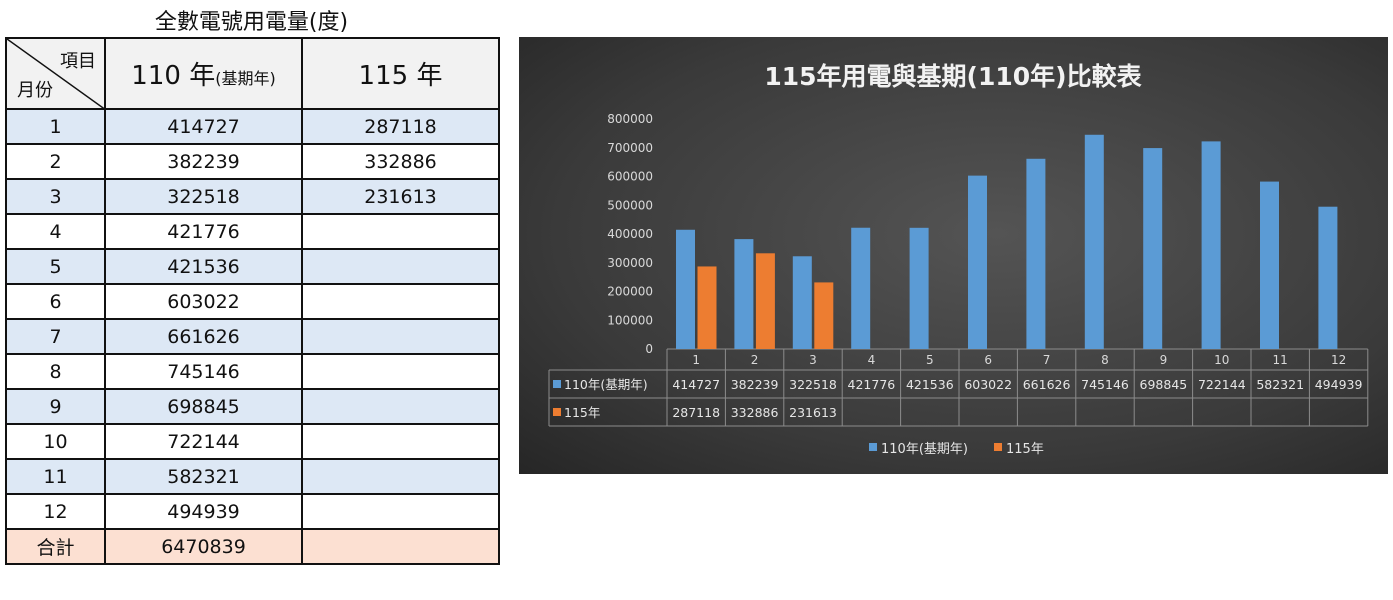  Describe the element at coordinates (813, 384) in the screenshot. I see `data-table-value: 322518` at that location.